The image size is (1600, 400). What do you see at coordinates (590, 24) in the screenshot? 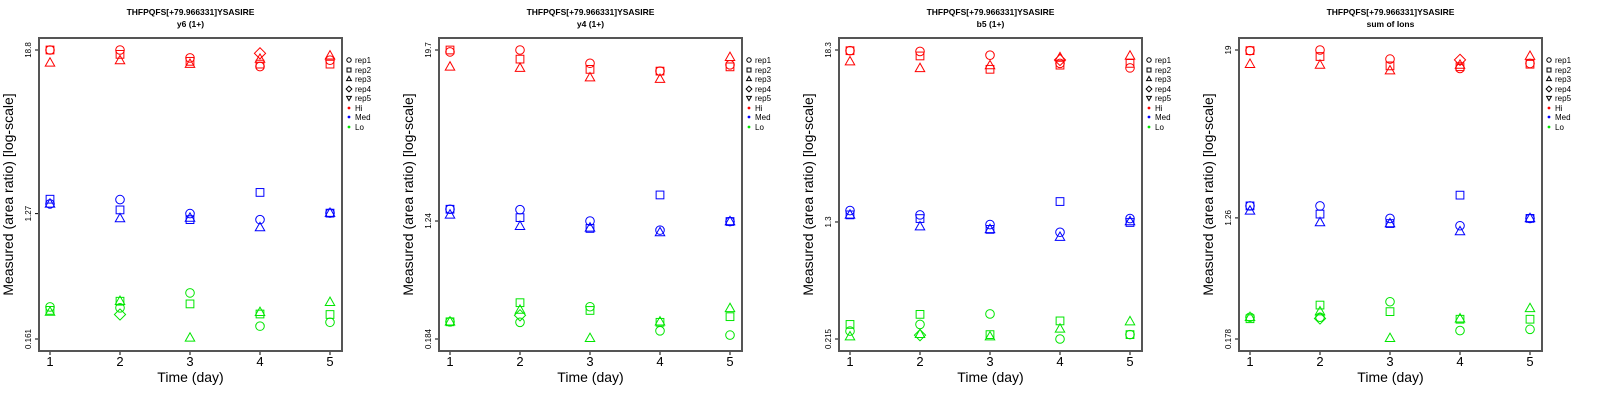
I see `panel-subtitle: y4 (1+)` at bounding box center [590, 24].